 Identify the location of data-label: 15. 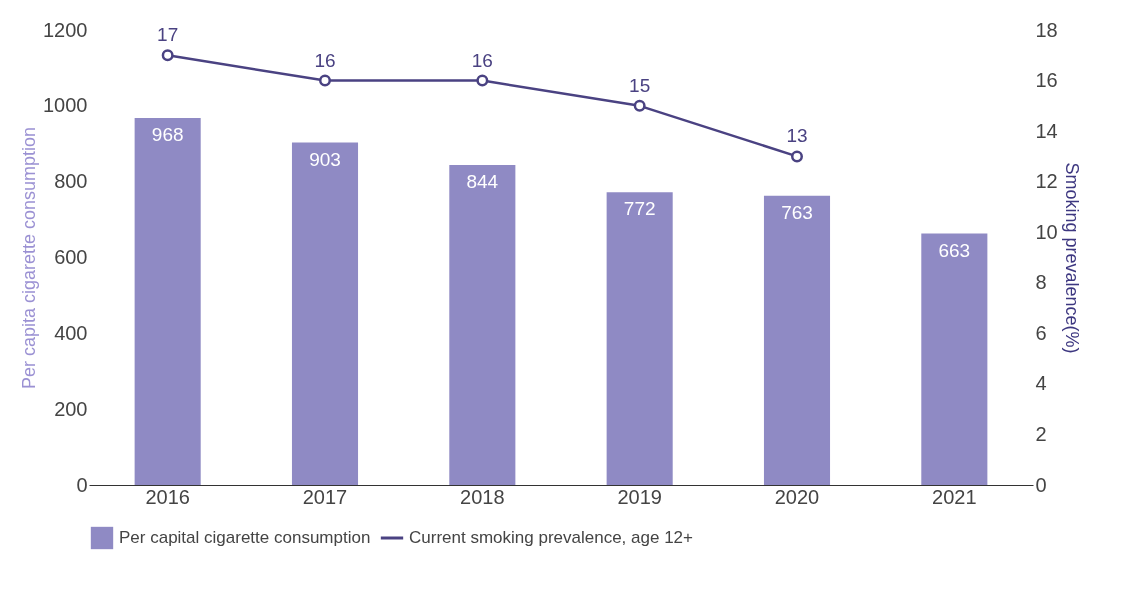
(640, 85).